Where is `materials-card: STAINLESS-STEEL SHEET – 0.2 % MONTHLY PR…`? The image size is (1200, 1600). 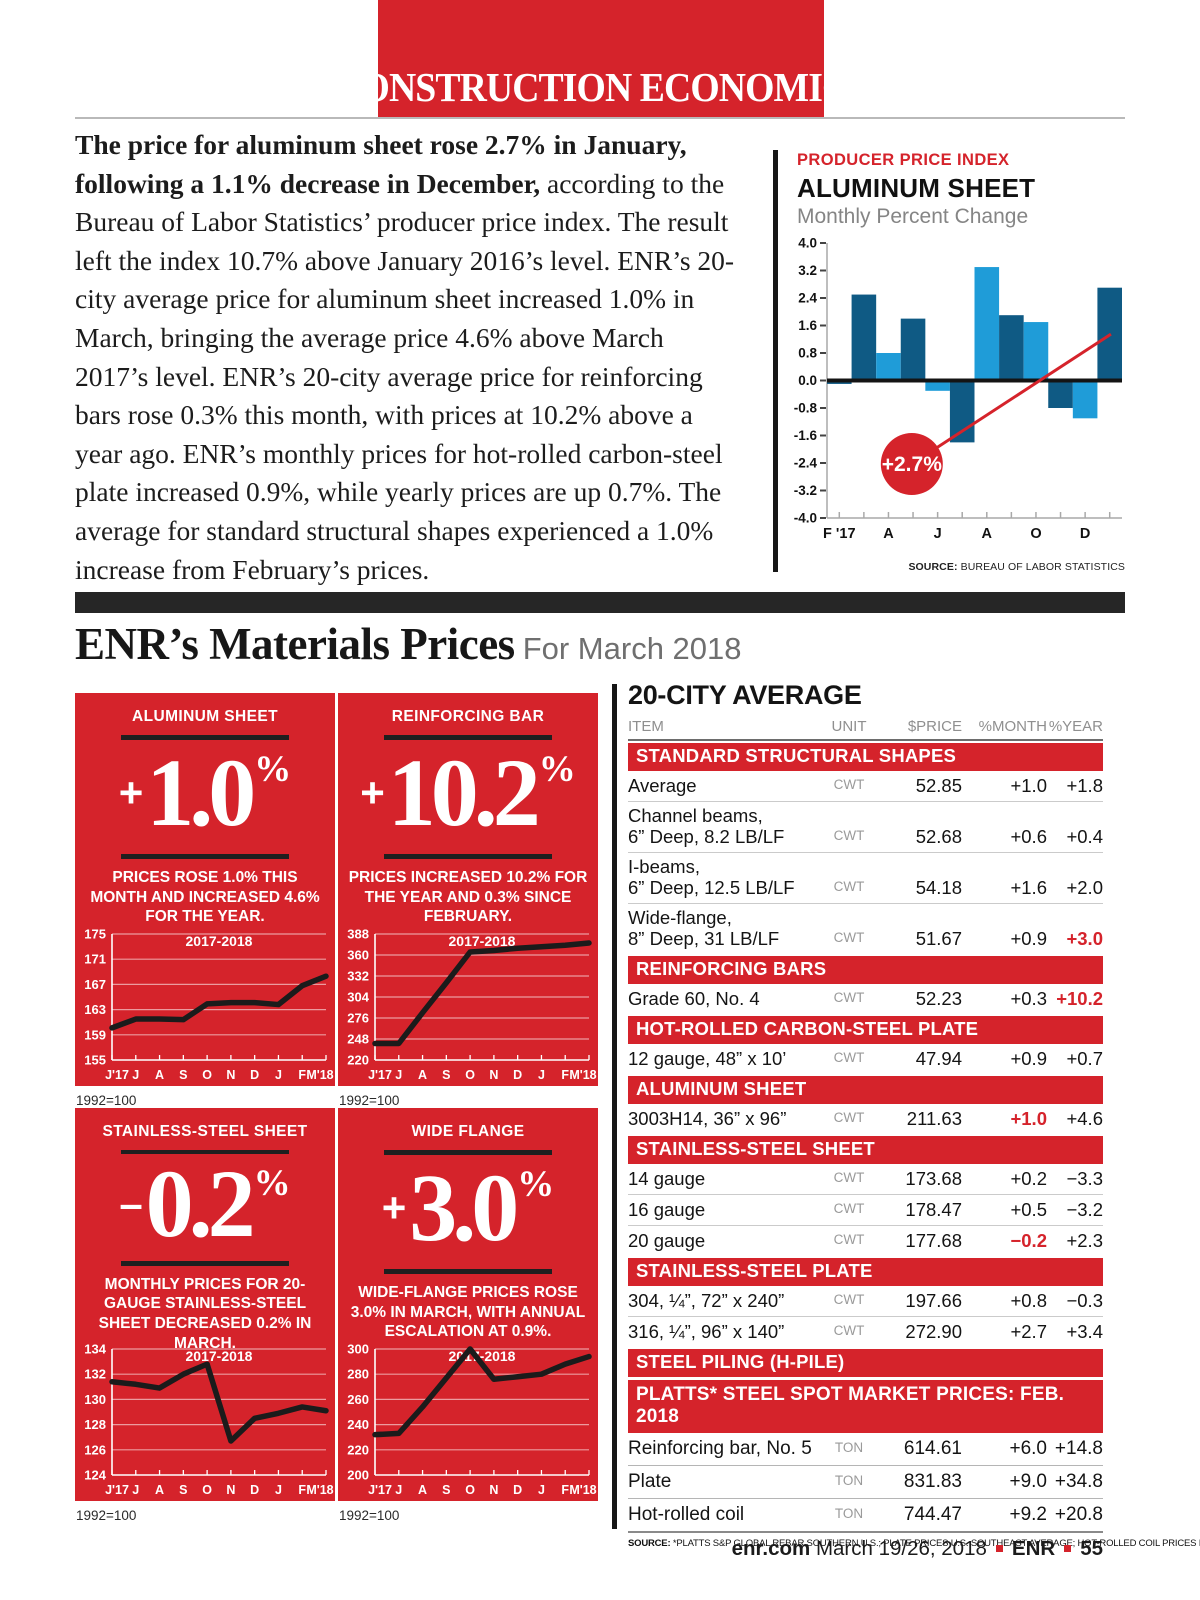
materials-card: STAINLESS-STEEL SHEET – 0.2 % MONTHLY PR… is located at coordinates (205, 1315).